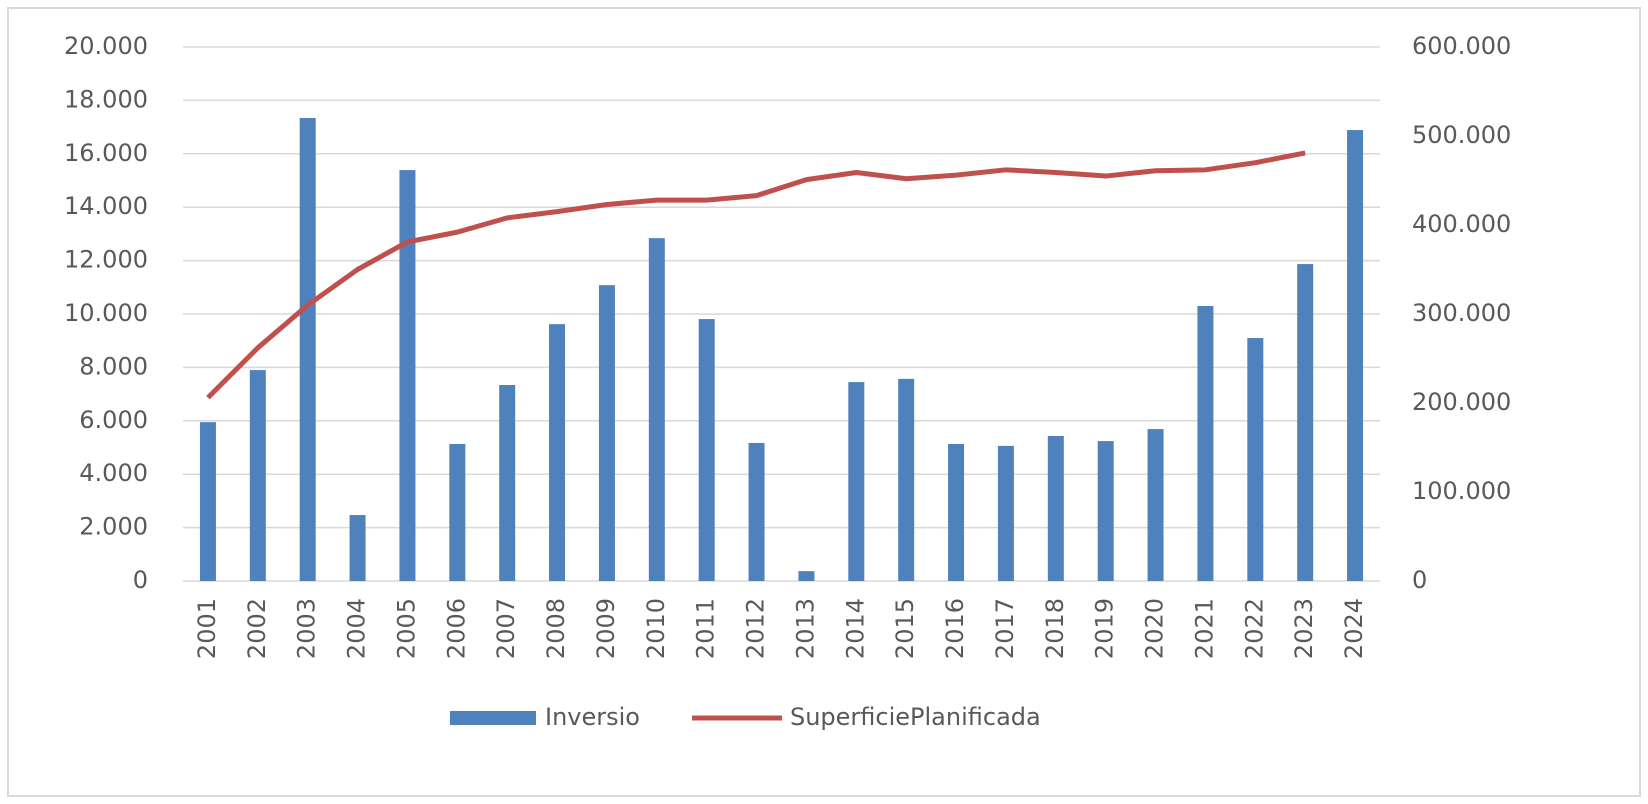 The height and width of the screenshot is (804, 1648). Describe the element at coordinates (905, 628) in the screenshot. I see `x-tick-label: 2015` at that location.